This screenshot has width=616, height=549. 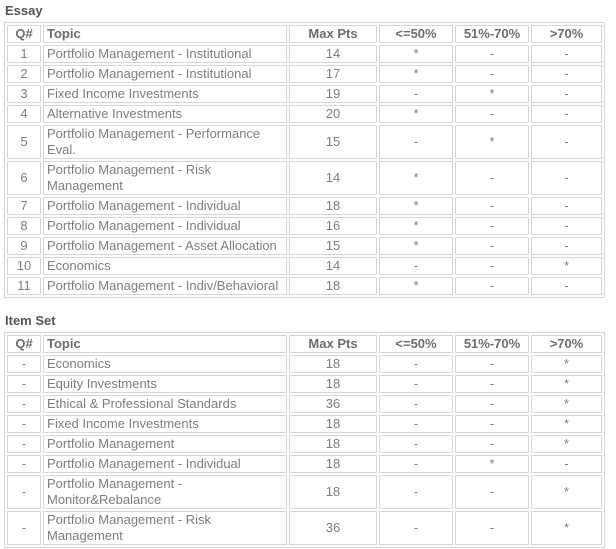 I want to click on table-row: - Economics 18- - *, so click(x=304, y=364).